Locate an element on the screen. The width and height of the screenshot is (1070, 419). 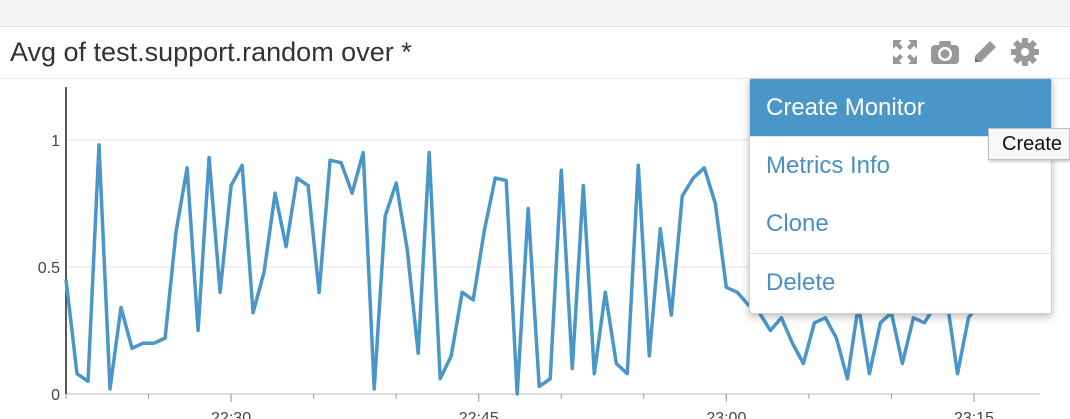
gear-icon is located at coordinates (1025, 52).